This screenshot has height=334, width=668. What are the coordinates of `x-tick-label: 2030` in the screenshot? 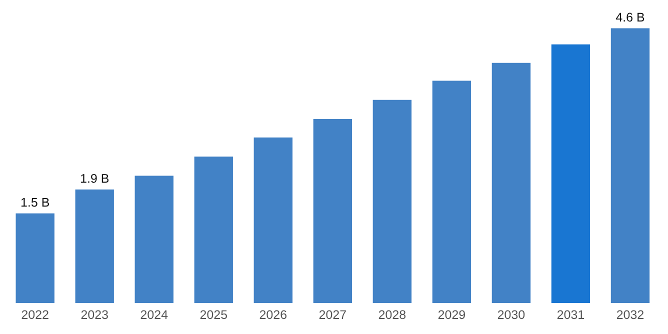 It's located at (511, 315).